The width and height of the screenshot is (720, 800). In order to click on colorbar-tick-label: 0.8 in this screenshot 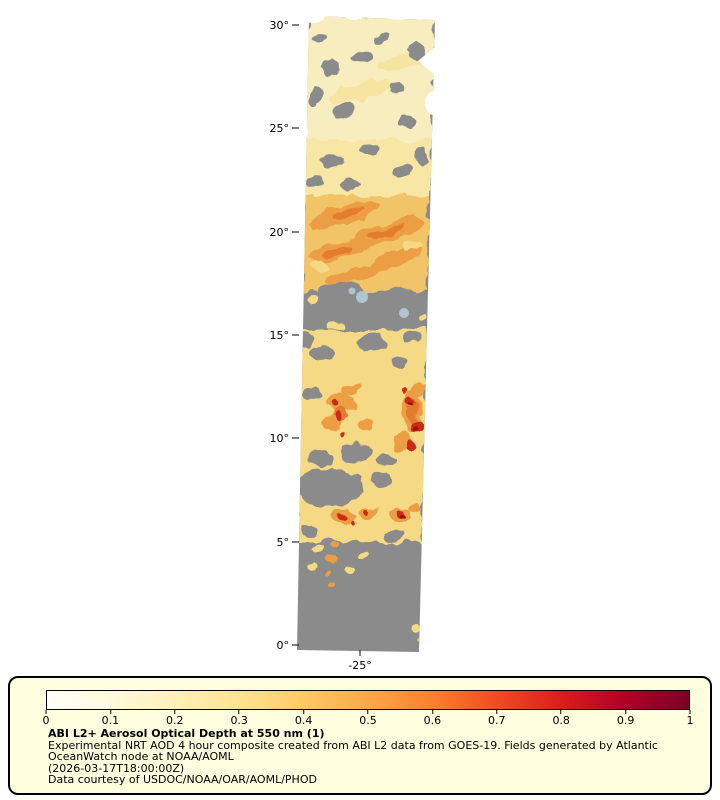, I will do `click(561, 720)`.